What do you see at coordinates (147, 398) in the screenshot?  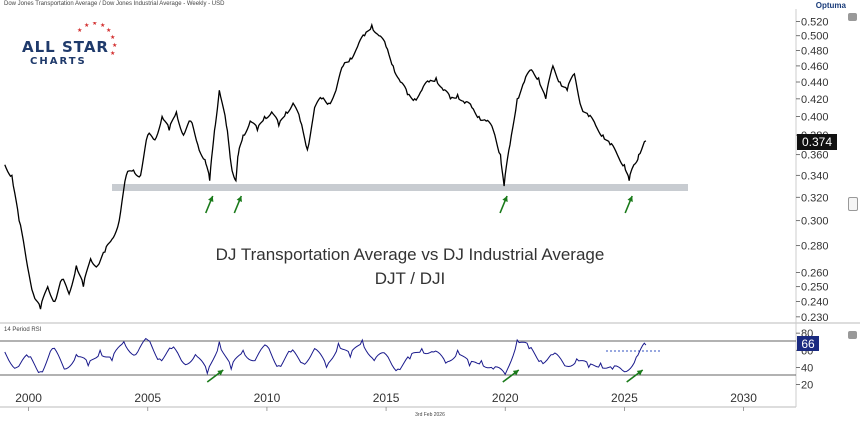 I see `x-tick-label: 2005` at bounding box center [147, 398].